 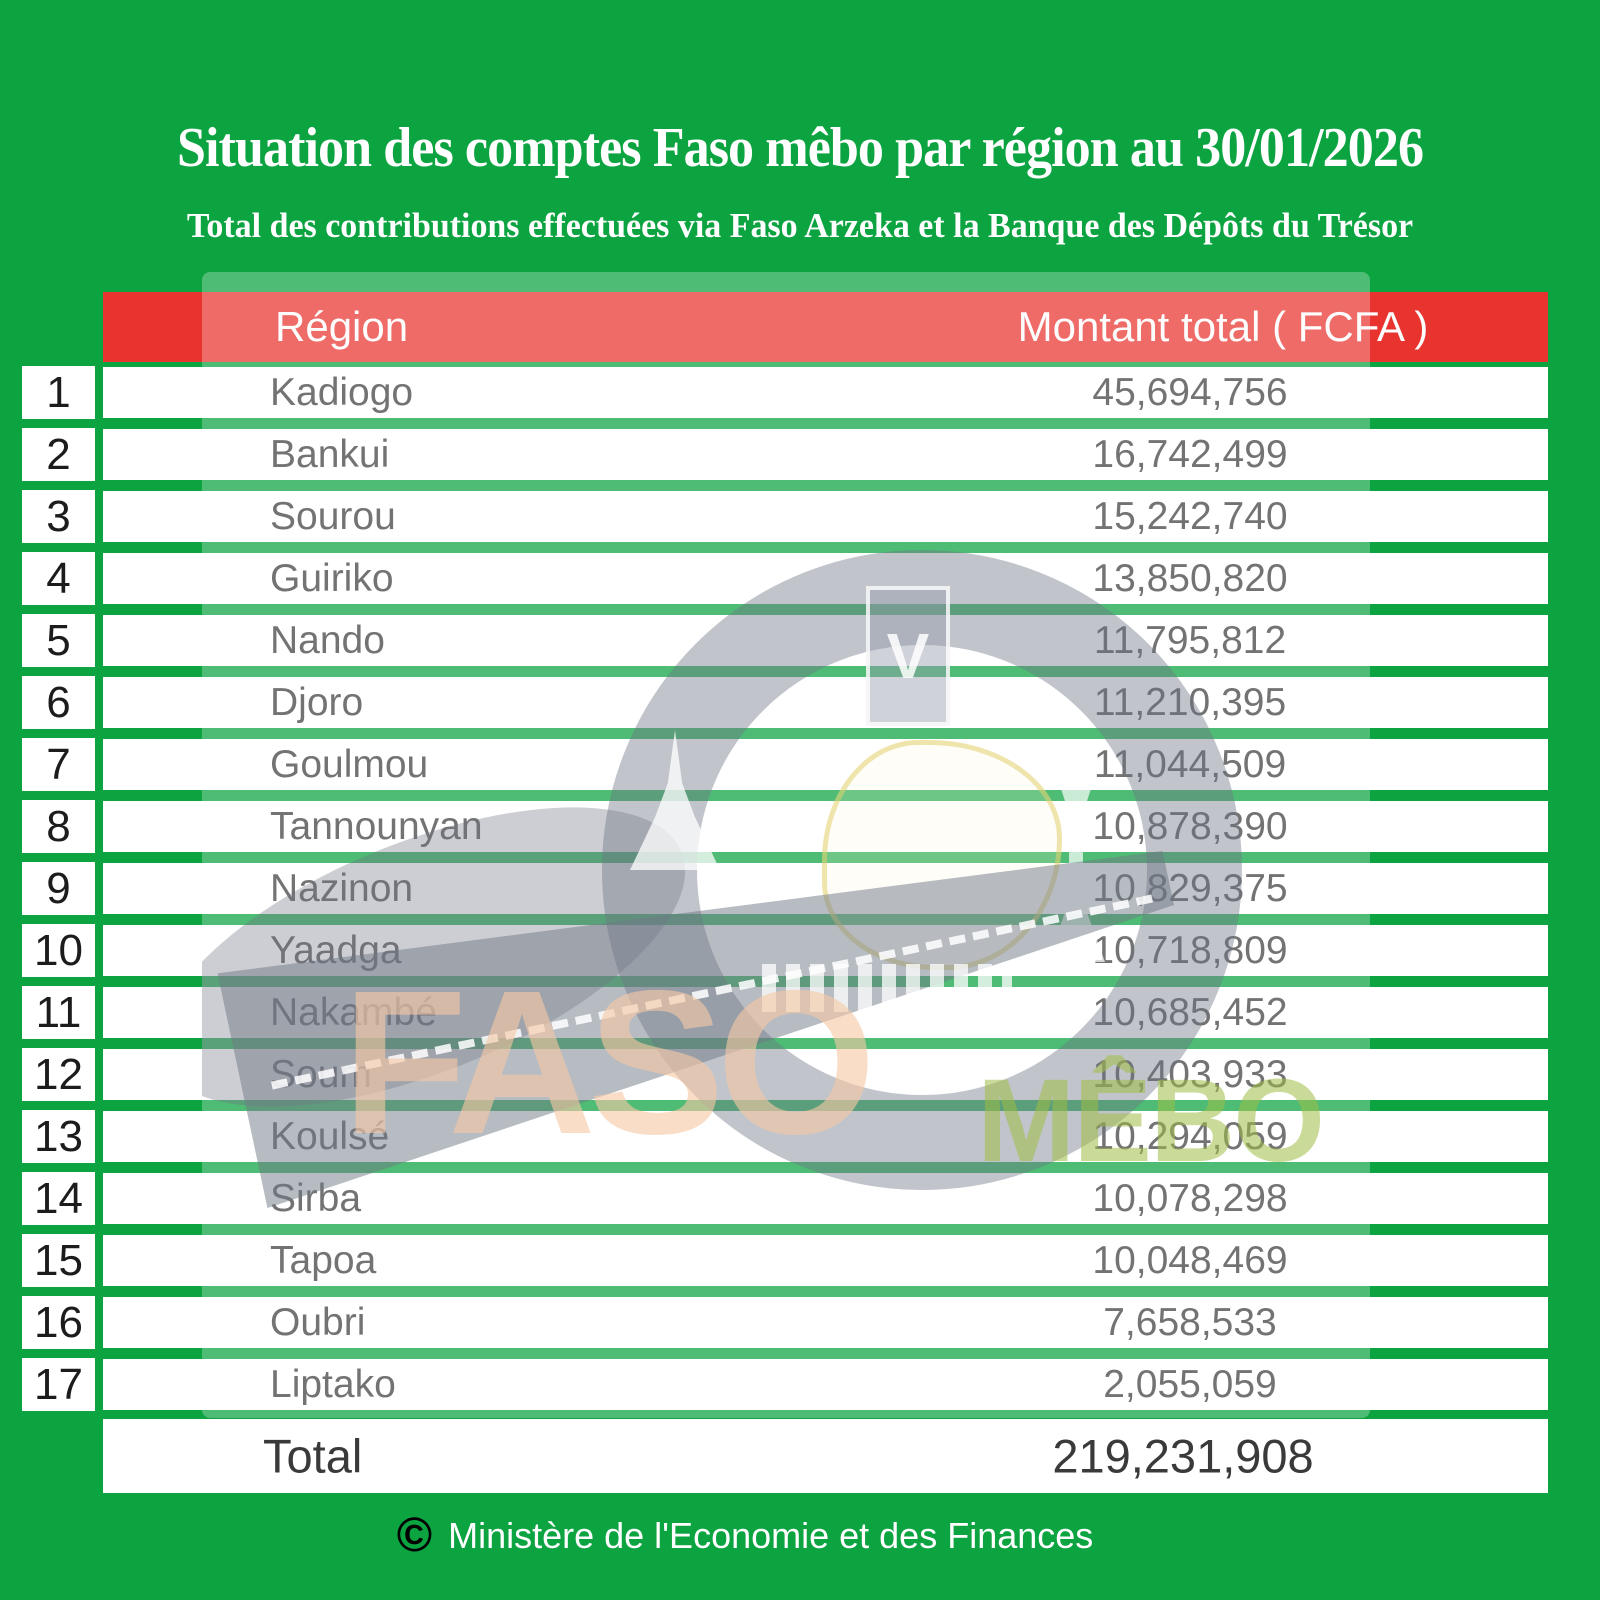 I want to click on rank-box: 7, so click(x=58, y=764).